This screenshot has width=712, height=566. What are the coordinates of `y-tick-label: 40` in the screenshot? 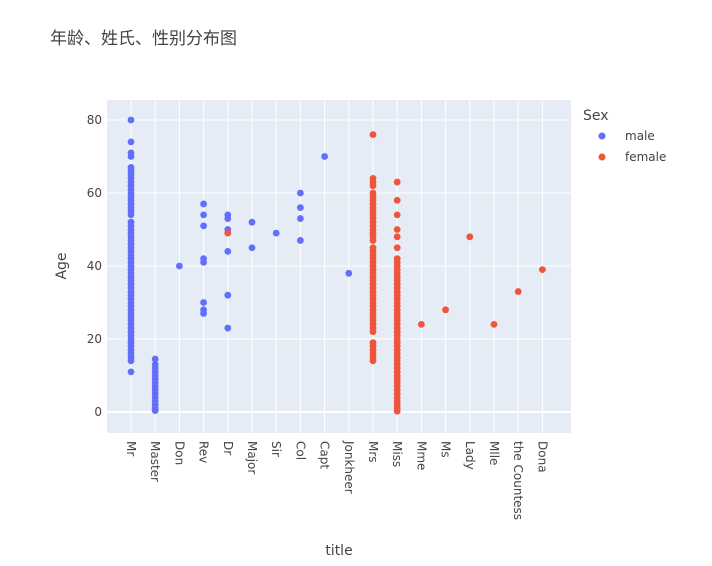 It's located at (94, 266).